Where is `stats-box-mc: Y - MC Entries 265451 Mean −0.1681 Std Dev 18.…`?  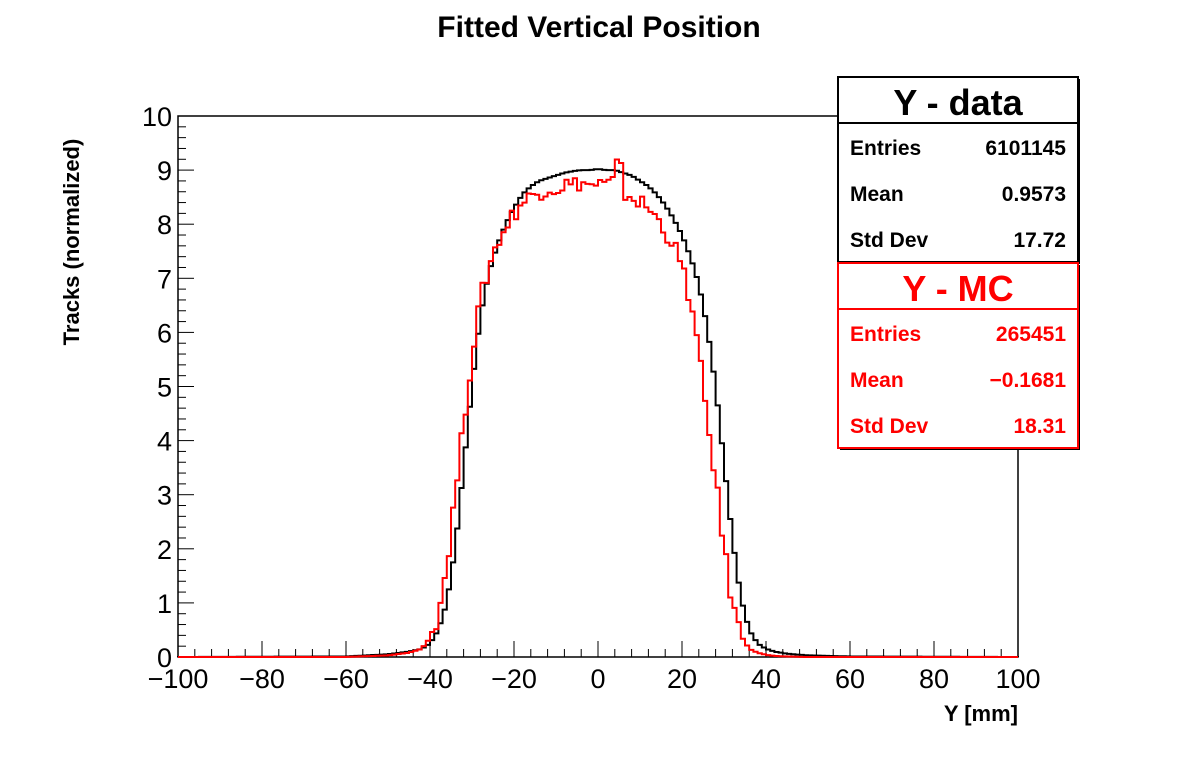
stats-box-mc: Y - MC Entries 265451 Mean −0.1681 Std Dev 18.… is located at coordinates (958, 356).